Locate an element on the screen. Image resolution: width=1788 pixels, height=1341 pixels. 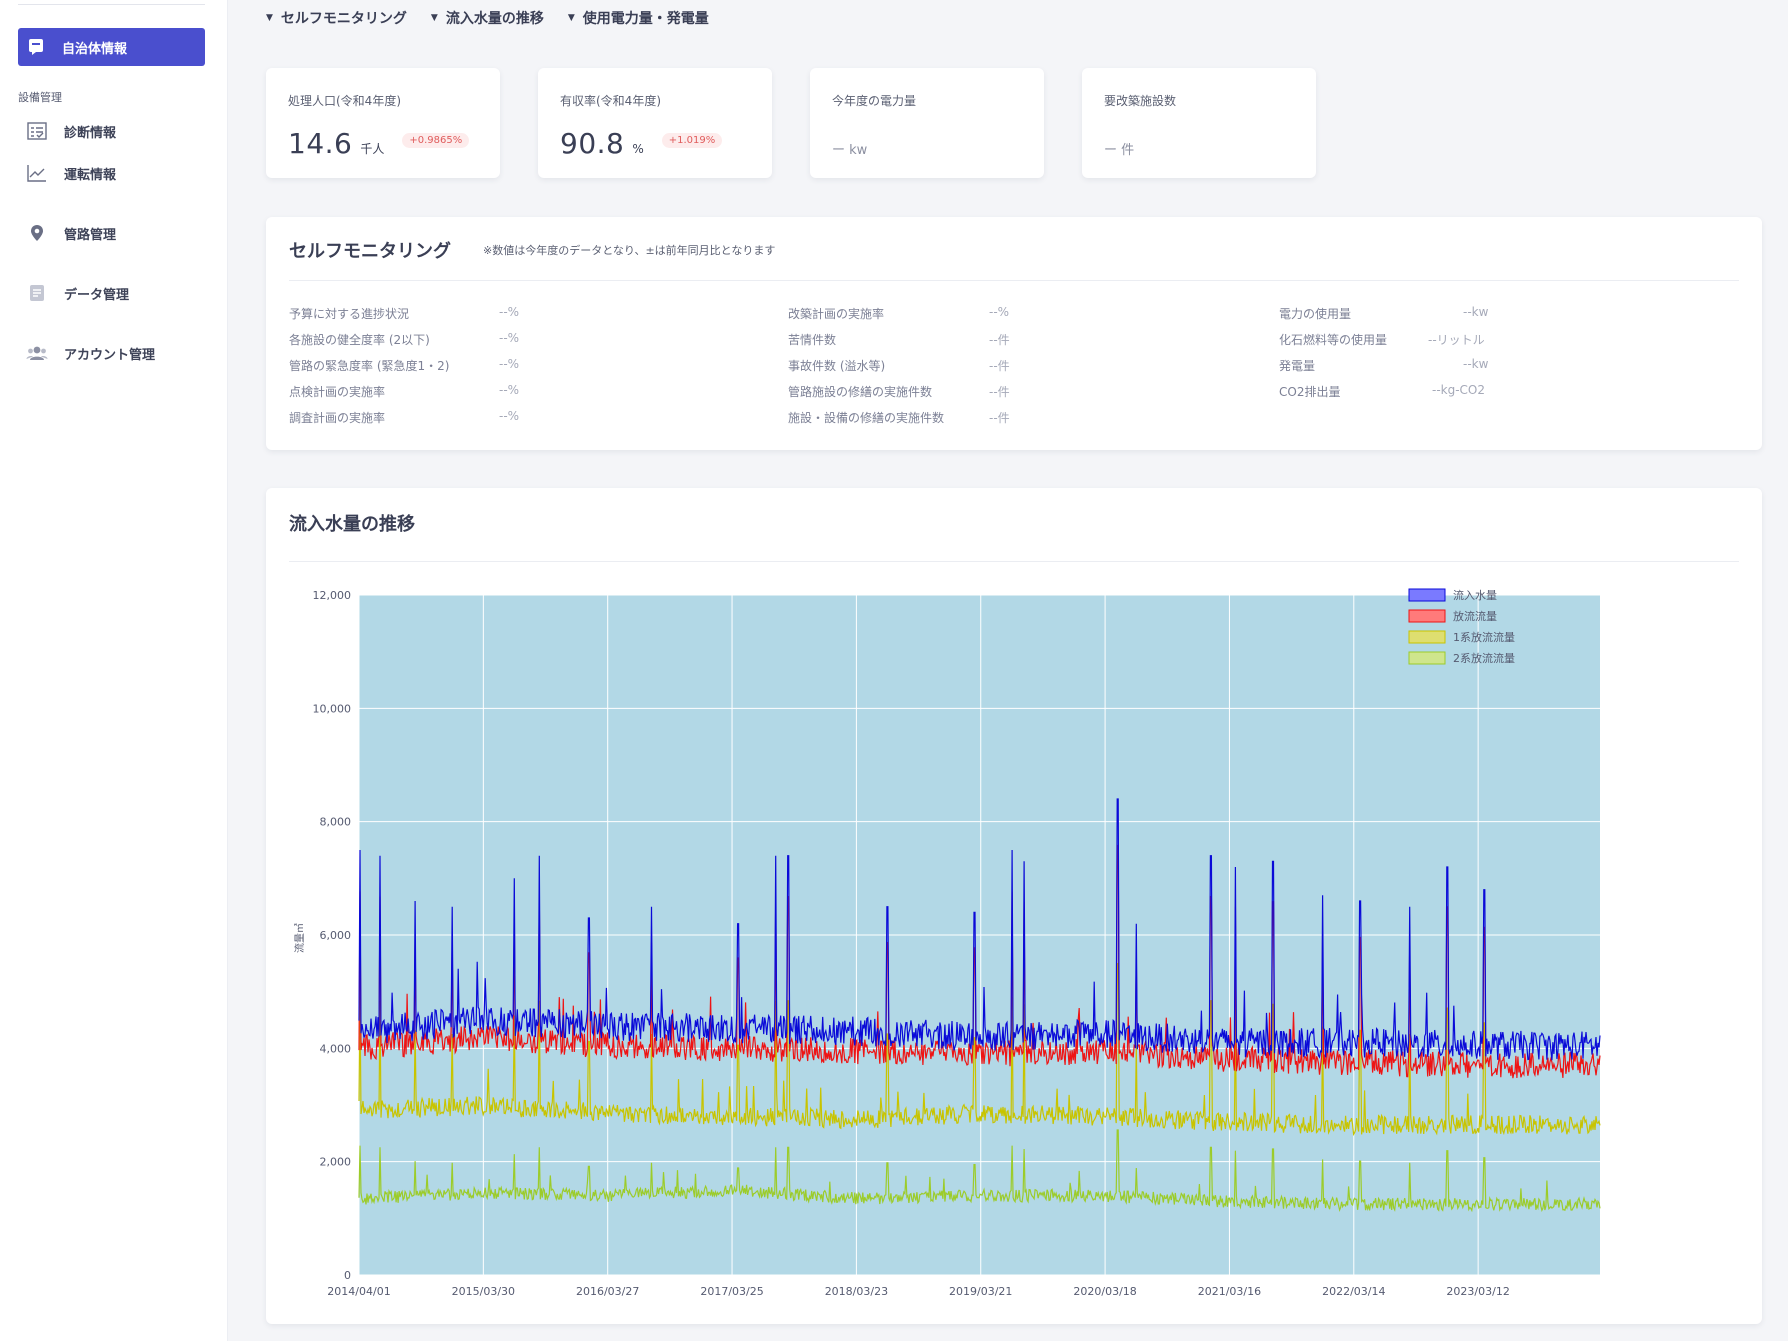
nav-link-power: ▼ 使用電力量・発電量 is located at coordinates (638, 18).